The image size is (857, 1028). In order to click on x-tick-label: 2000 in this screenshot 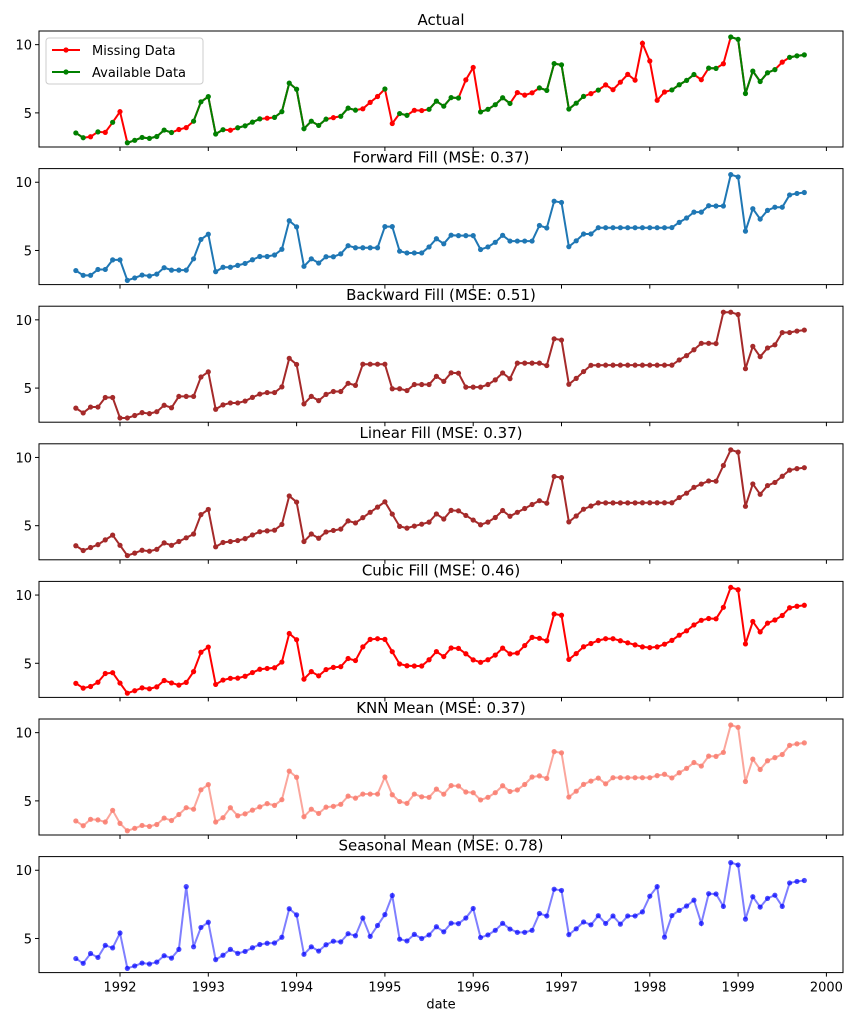, I will do `click(826, 988)`.